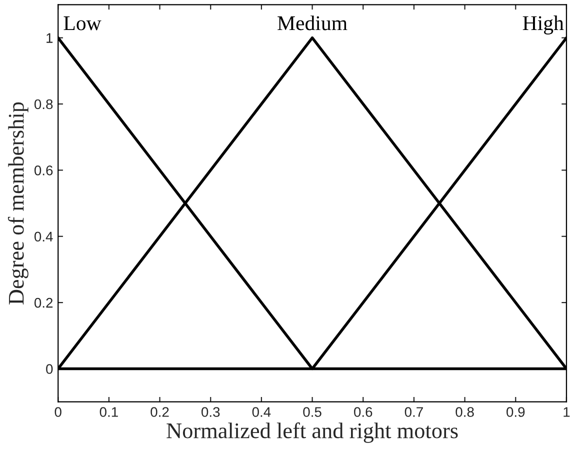  I want to click on y-tick-label: 1, so click(49, 38).